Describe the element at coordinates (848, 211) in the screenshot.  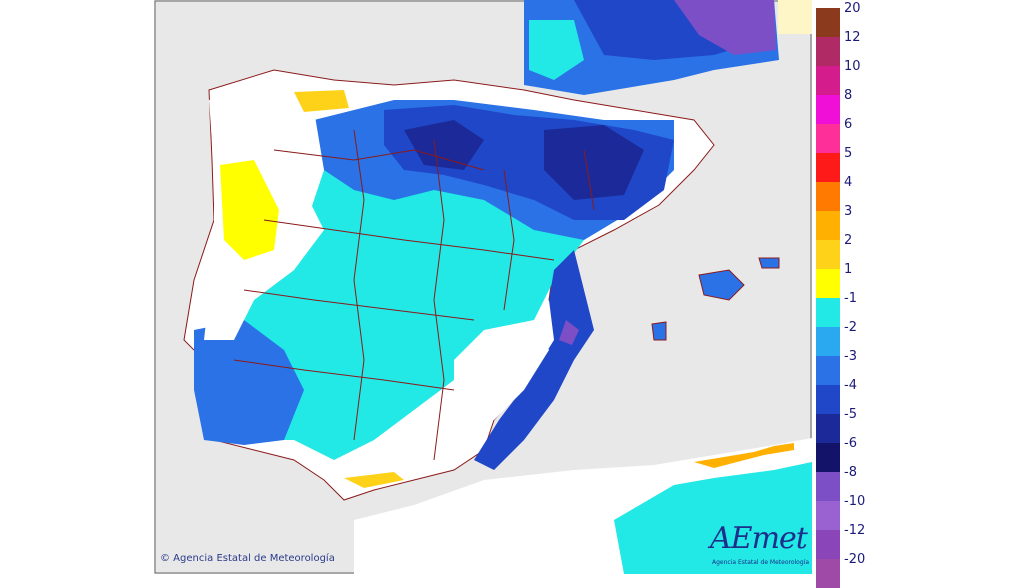
I see `legend-label-pos-7: 3` at that location.